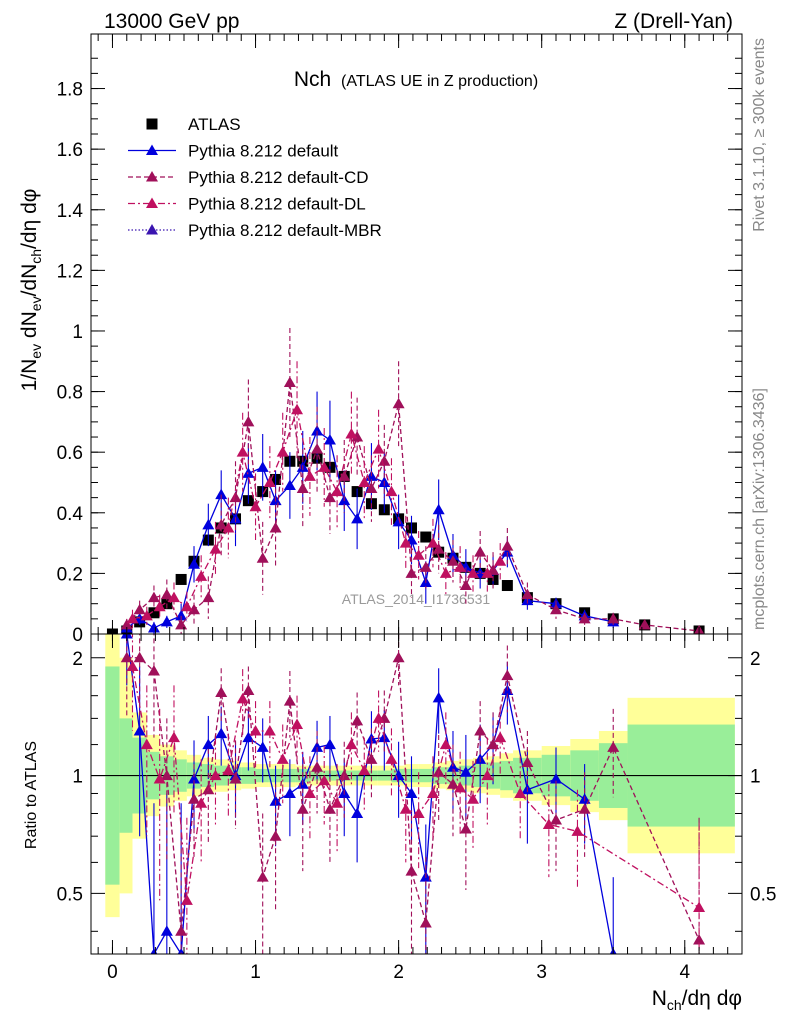 The image size is (786, 1024). I want to click on main-ytick-label: 0.8, so click(70, 393).